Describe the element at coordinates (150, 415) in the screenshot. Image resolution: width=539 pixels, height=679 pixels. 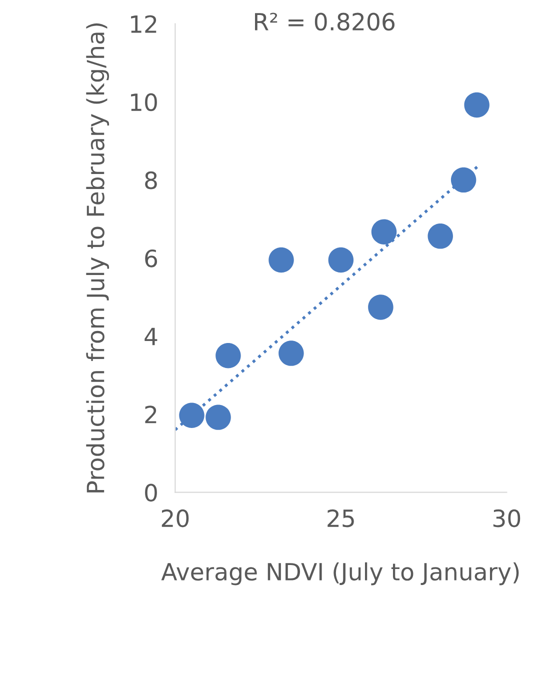
I see `y-tick-label: 2` at that location.